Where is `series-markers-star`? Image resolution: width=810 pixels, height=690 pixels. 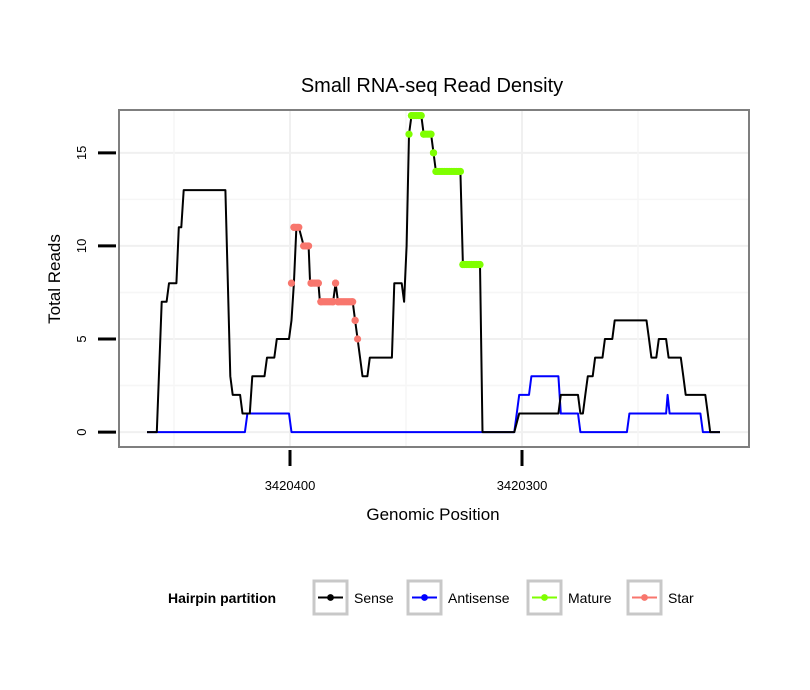
series-markers-star is located at coordinates (324, 283).